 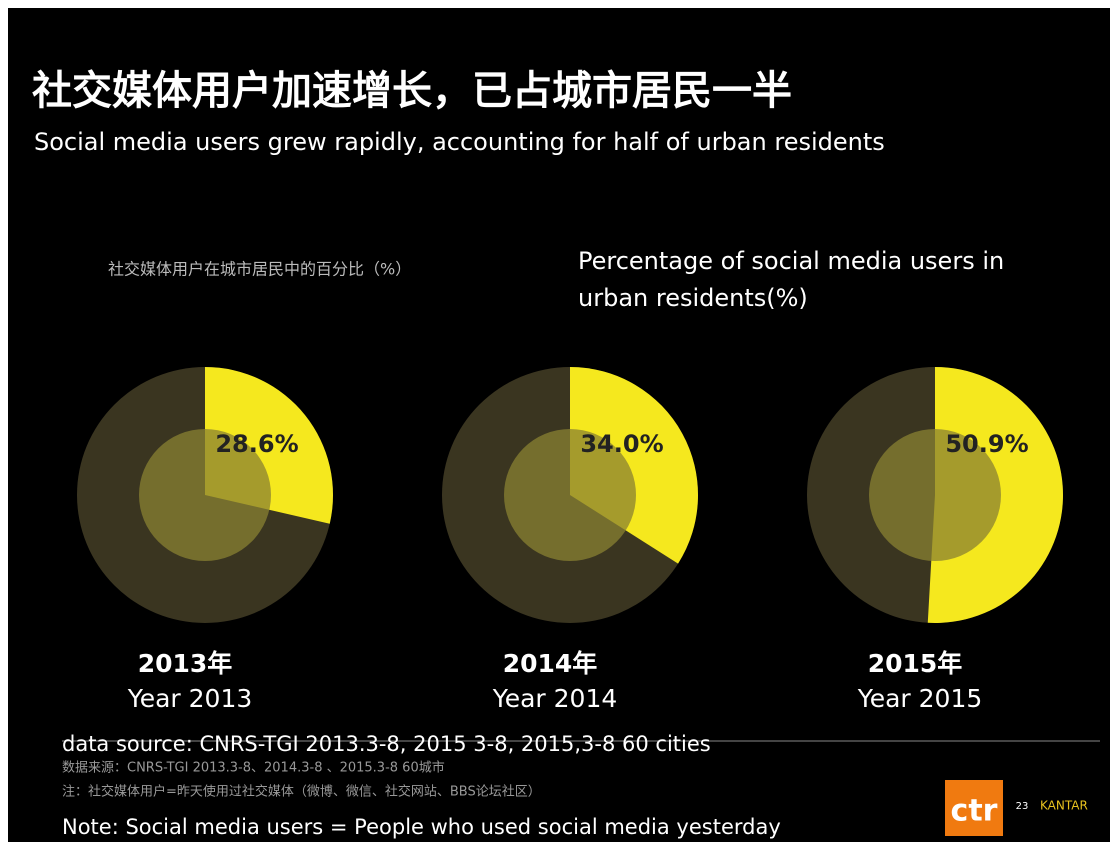 I want to click on caption-en: urban residents(%), so click(x=693, y=298).